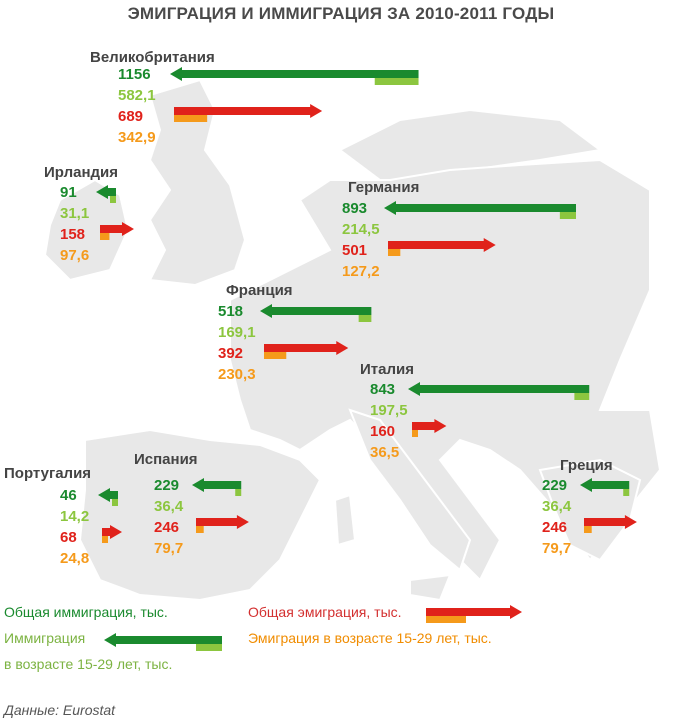 This screenshot has width=682, height=728. Describe the element at coordinates (259, 290) in the screenshot. I see `country-3-name: Франция` at that location.